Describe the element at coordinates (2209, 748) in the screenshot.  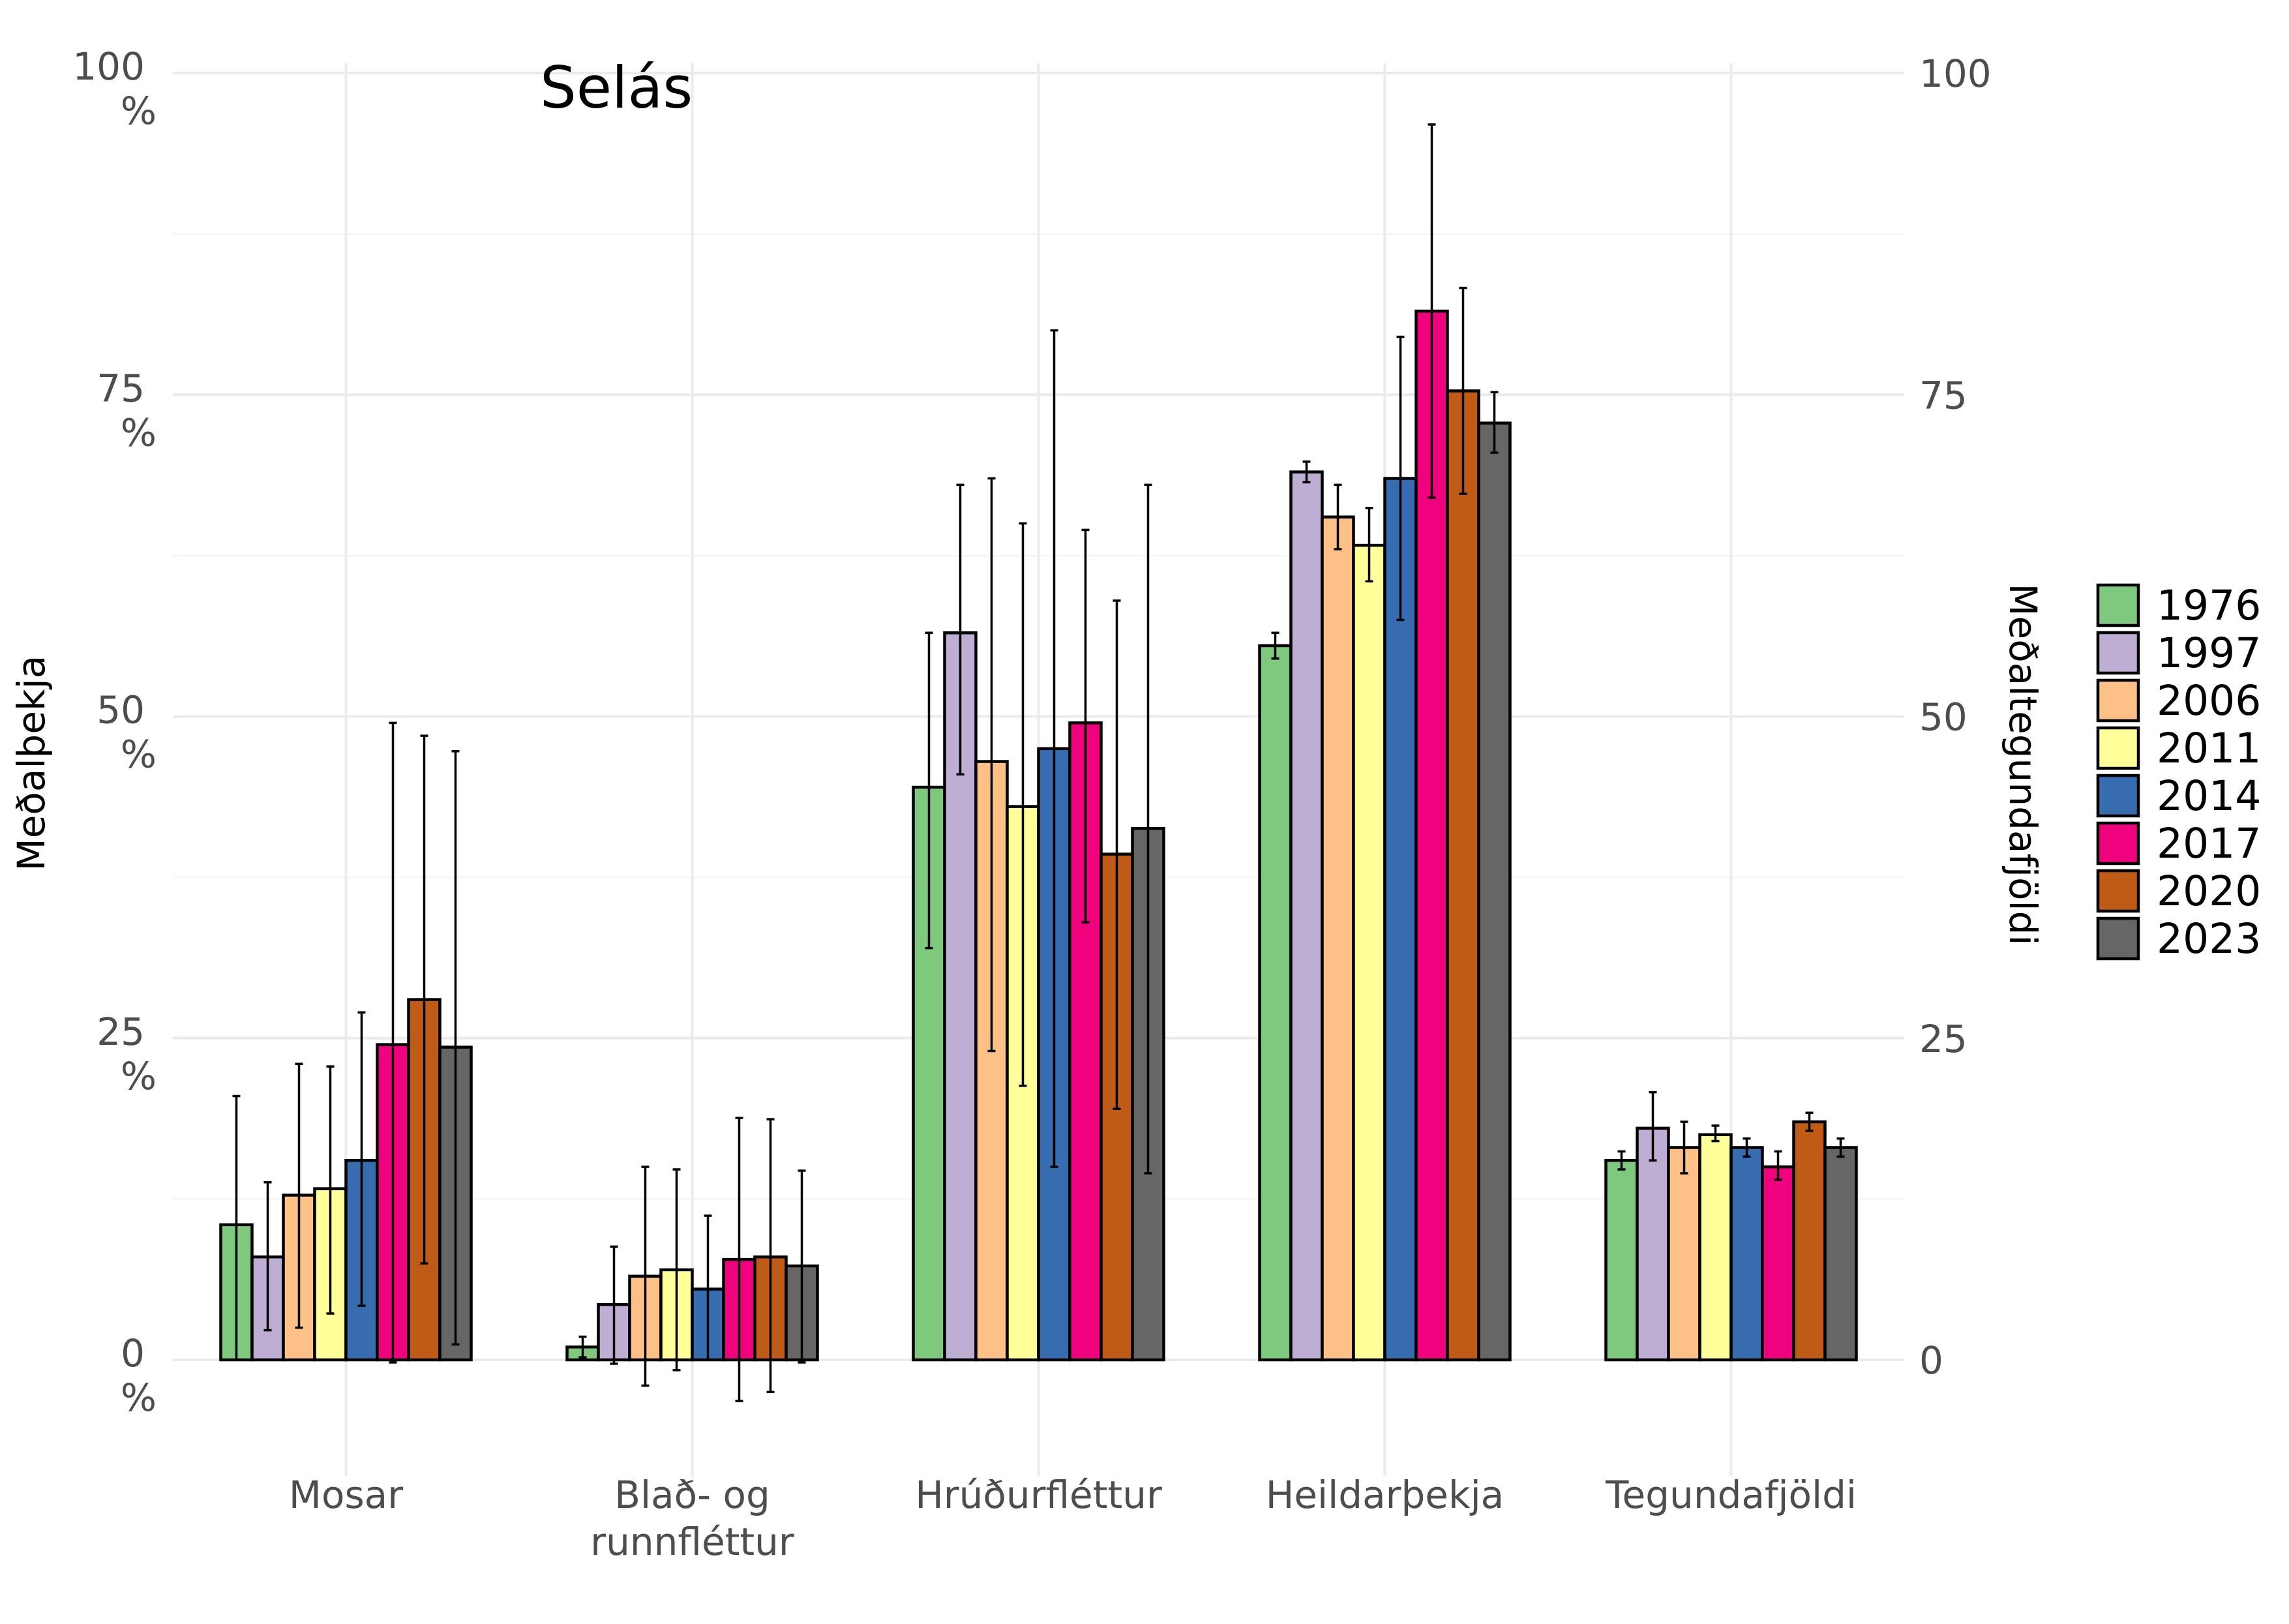
I see `legend-label: 2011` at that location.